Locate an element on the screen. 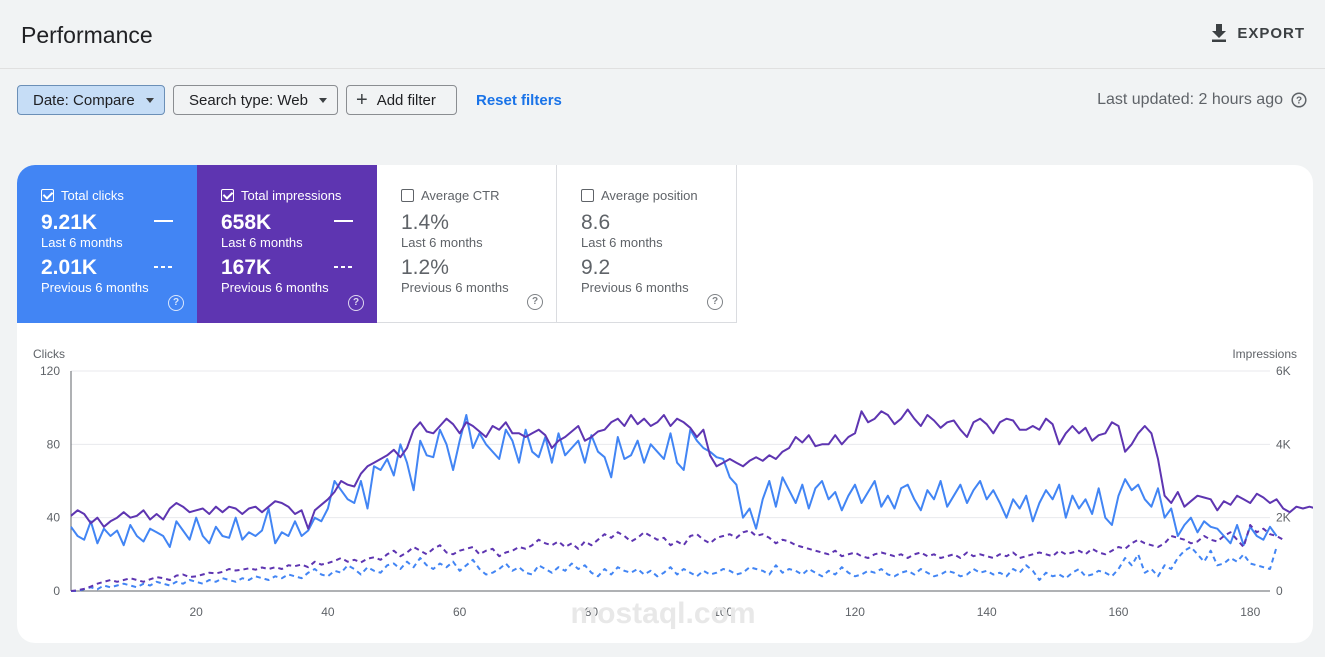 The height and width of the screenshot is (657, 1325). last-updated-text: Last updated: 2 hours ago is located at coordinates (1190, 99).